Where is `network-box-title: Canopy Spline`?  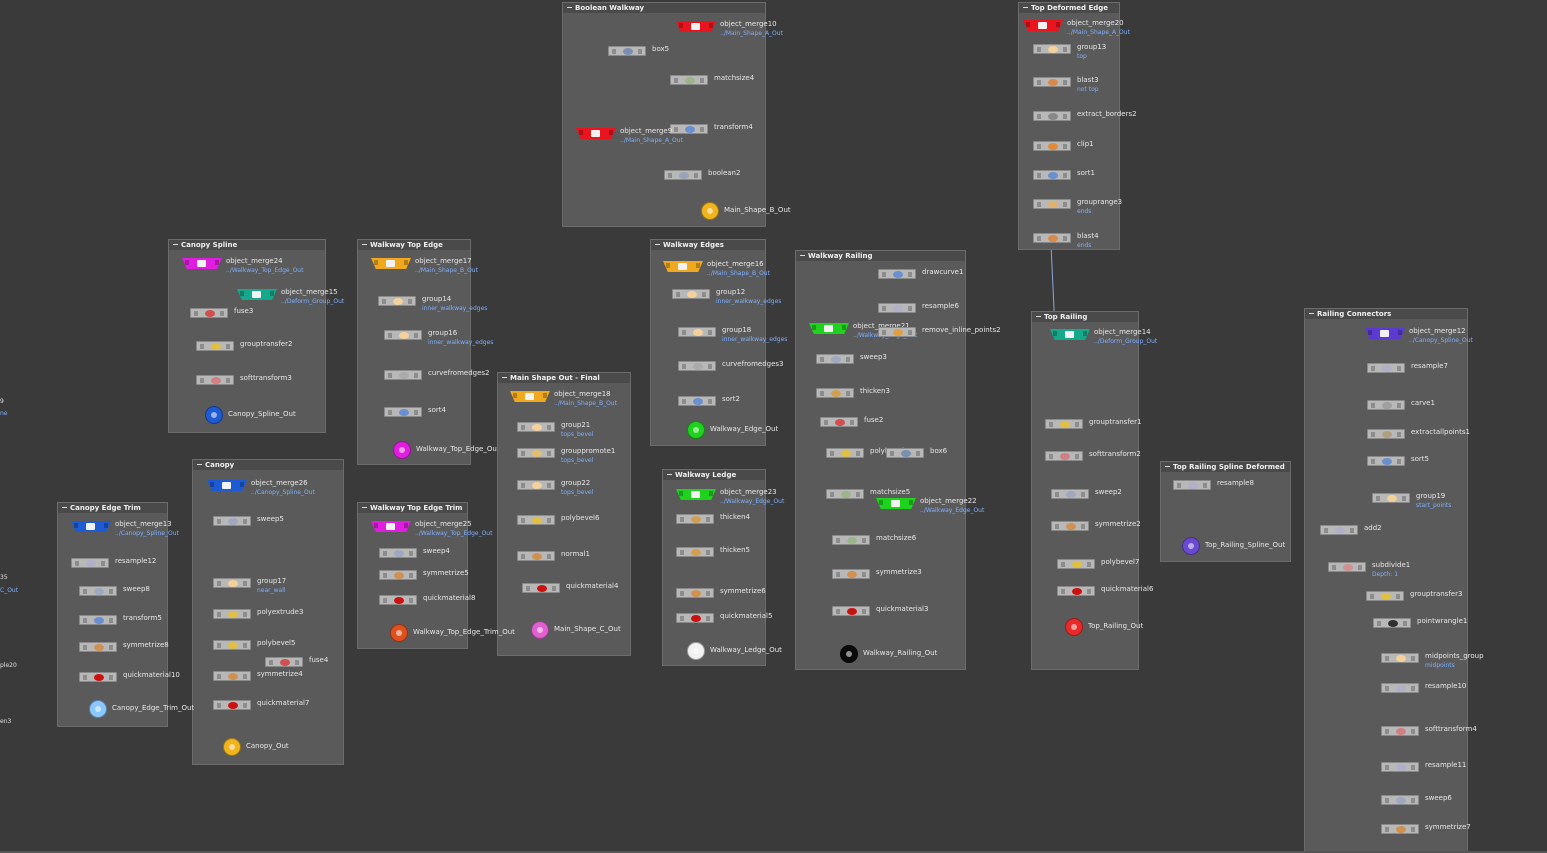 network-box-title: Canopy Spline is located at coordinates (247, 245).